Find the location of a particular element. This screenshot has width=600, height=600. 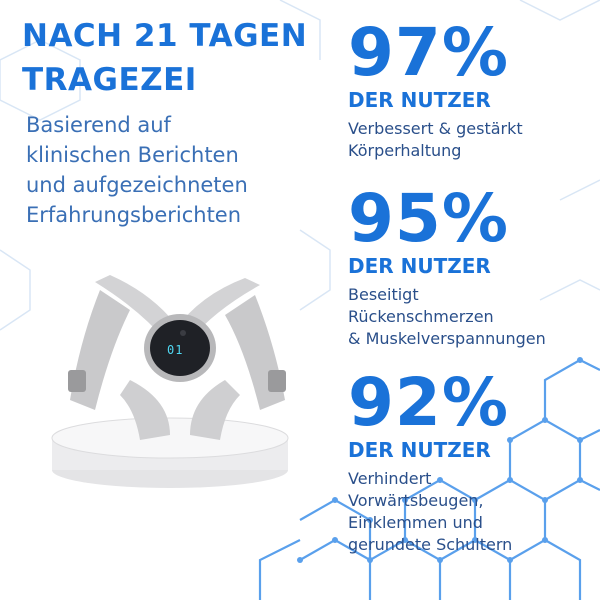

headline-line-2: TRAGEZEI is located at coordinates (109, 80).